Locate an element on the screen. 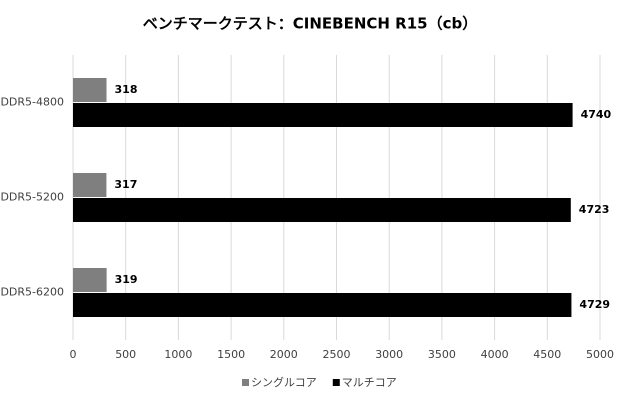  legend-label: マルチコア is located at coordinates (369, 382).